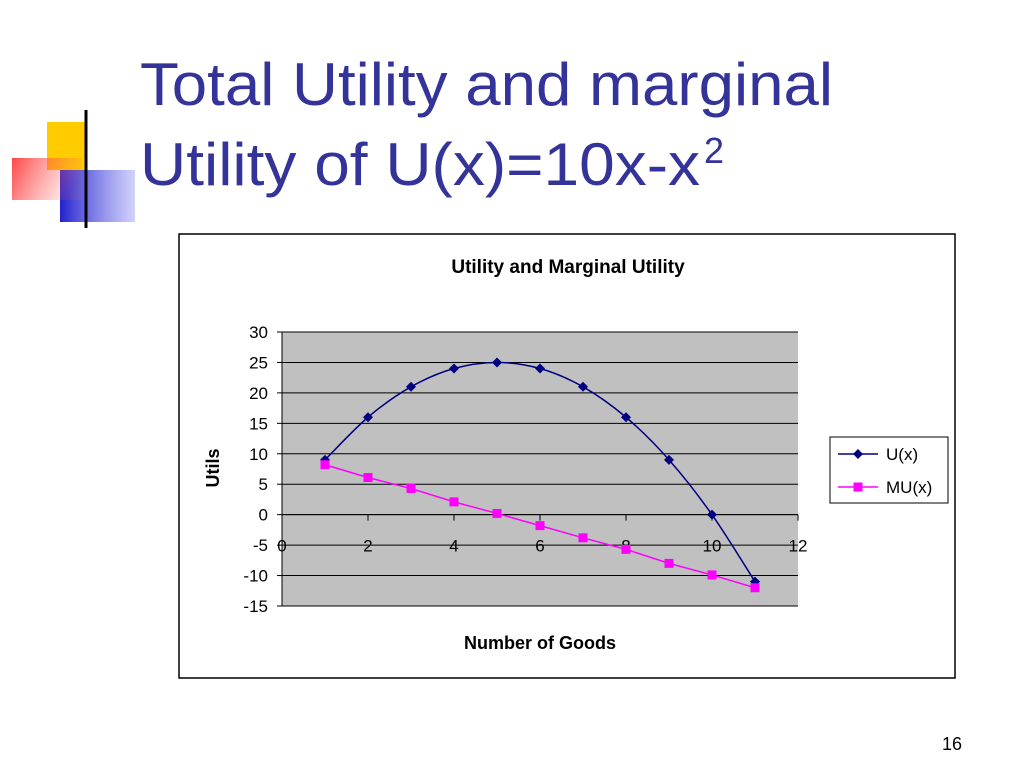  I want to click on x-tick-label: 10, so click(712, 546).